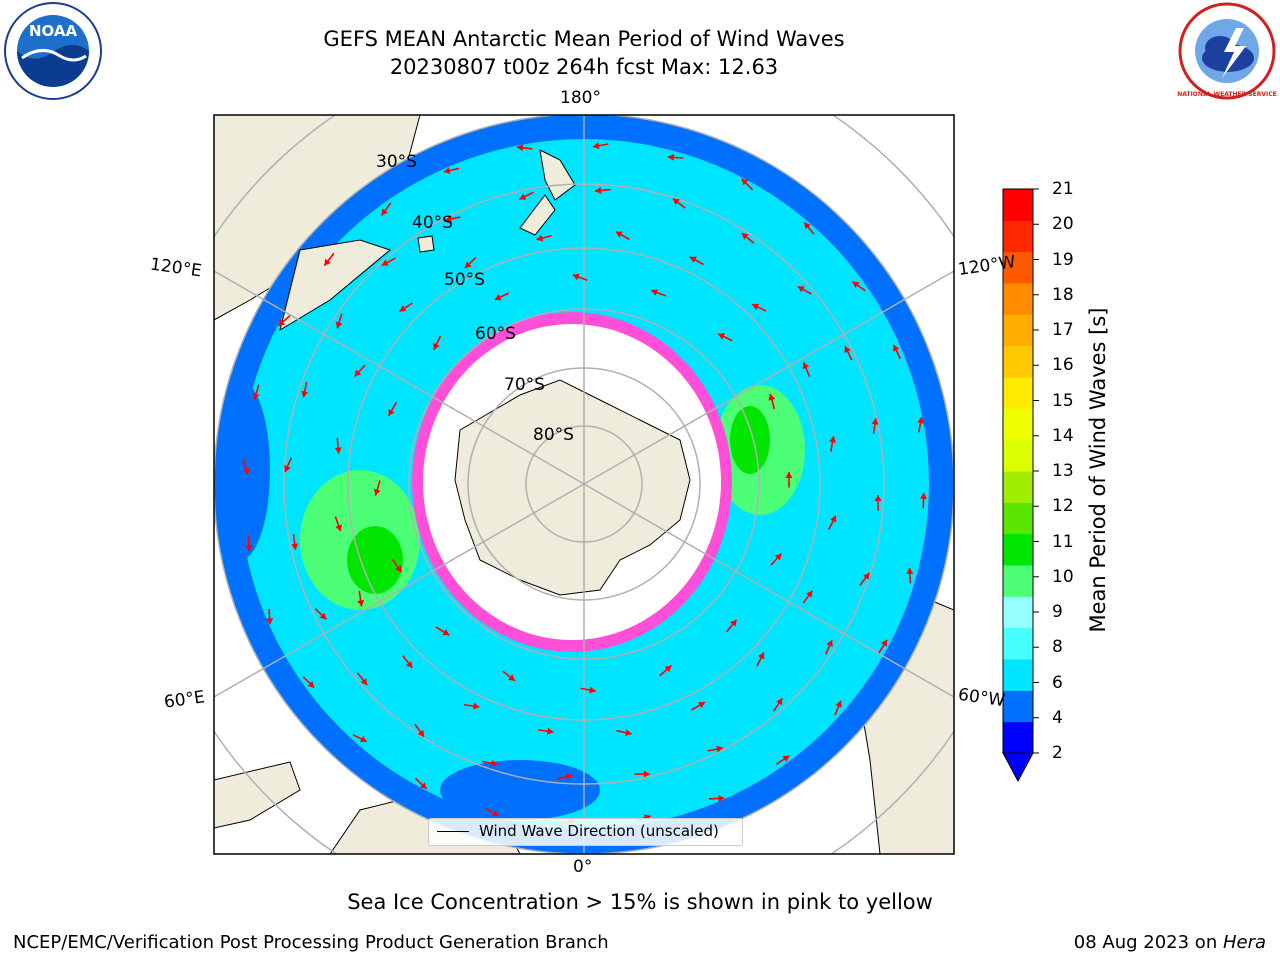  Describe the element at coordinates (1057, 717) in the screenshot. I see `colorbar-tick-label: 4` at that location.